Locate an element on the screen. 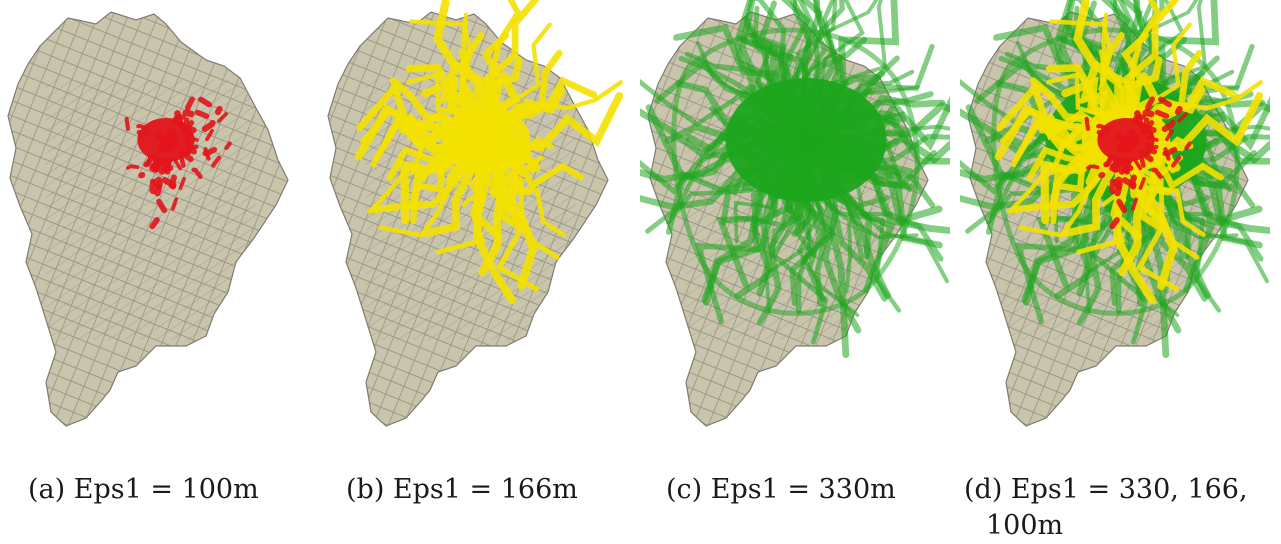 The width and height of the screenshot is (1281, 544). caption-d: (d) Eps1 = 330, 166, 100m is located at coordinates (1122, 508).